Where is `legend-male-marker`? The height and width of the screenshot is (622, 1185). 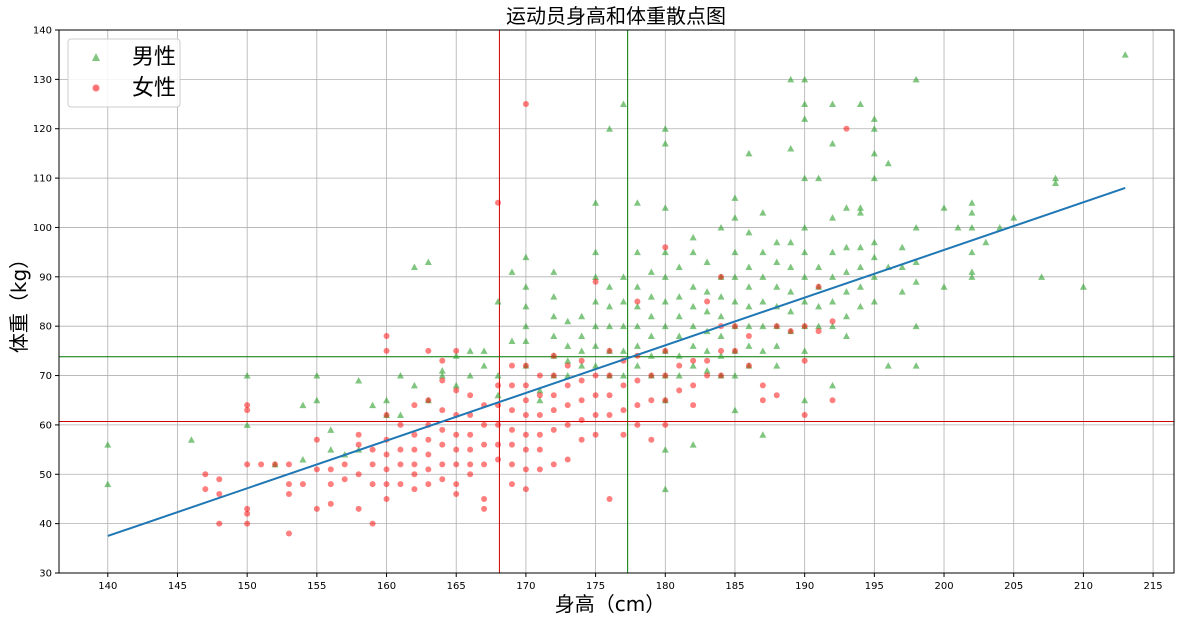
legend-male-marker is located at coordinates (96, 57).